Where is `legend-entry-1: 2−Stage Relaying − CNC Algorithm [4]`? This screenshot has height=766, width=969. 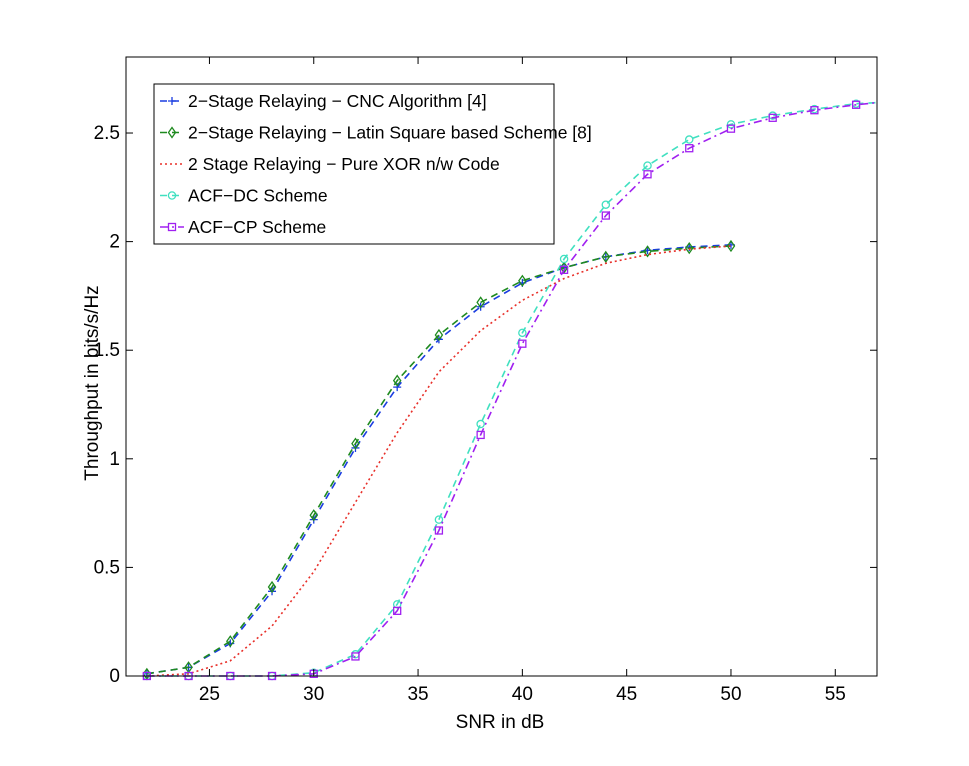 legend-entry-1: 2−Stage Relaying − CNC Algorithm [4] is located at coordinates (323, 101).